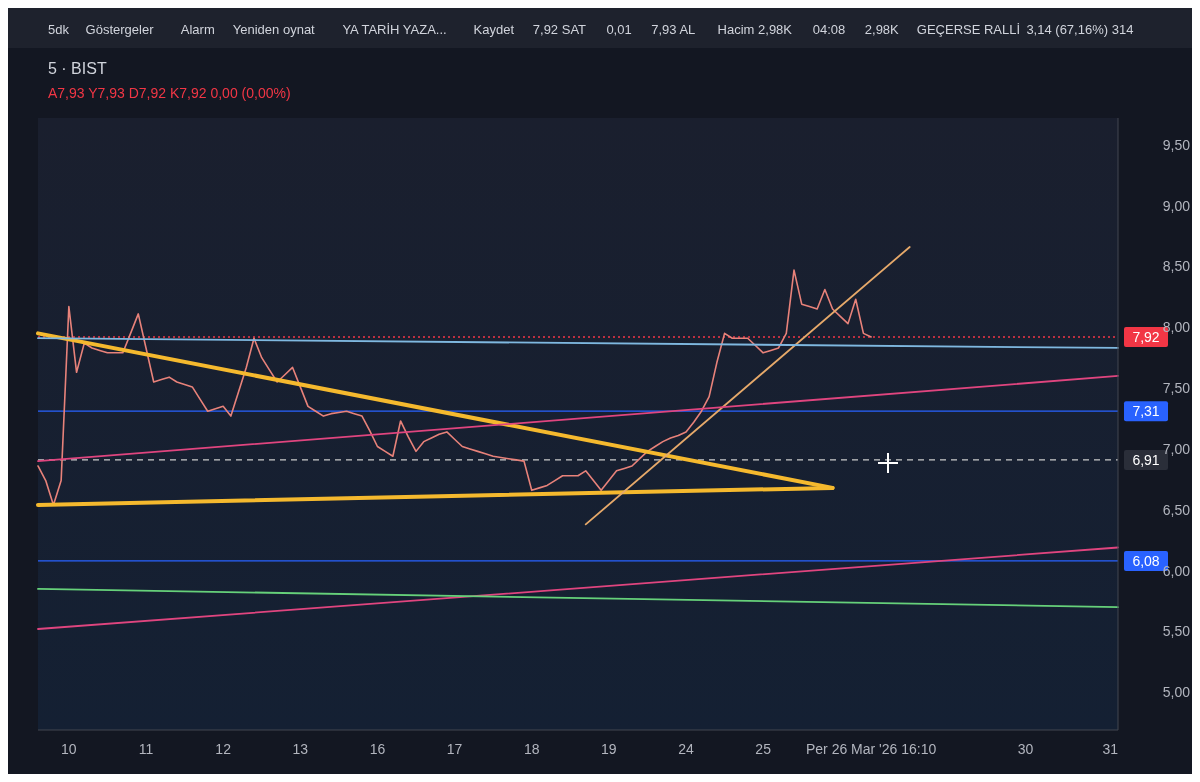 This screenshot has height=782, width=1200. Describe the element at coordinates (1025, 749) in the screenshot. I see `x-tick-label: 30` at that location.